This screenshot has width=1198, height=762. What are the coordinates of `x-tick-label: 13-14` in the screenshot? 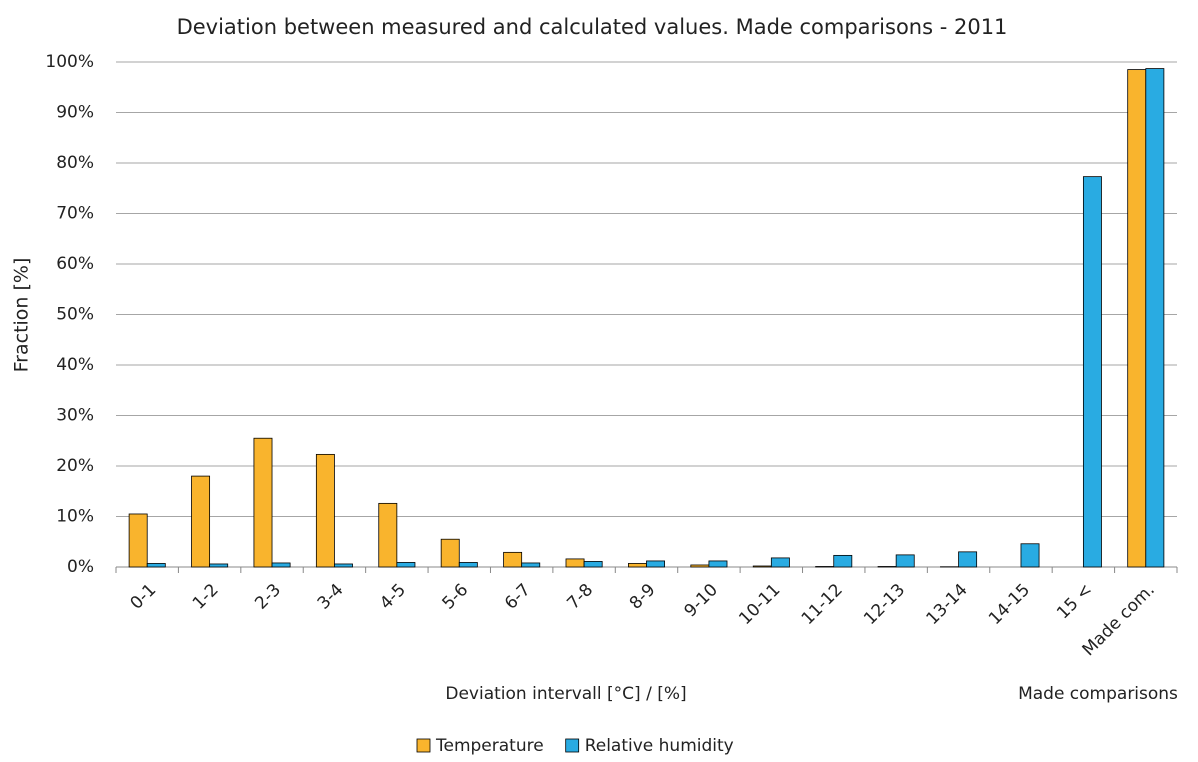 It's located at (947, 604).